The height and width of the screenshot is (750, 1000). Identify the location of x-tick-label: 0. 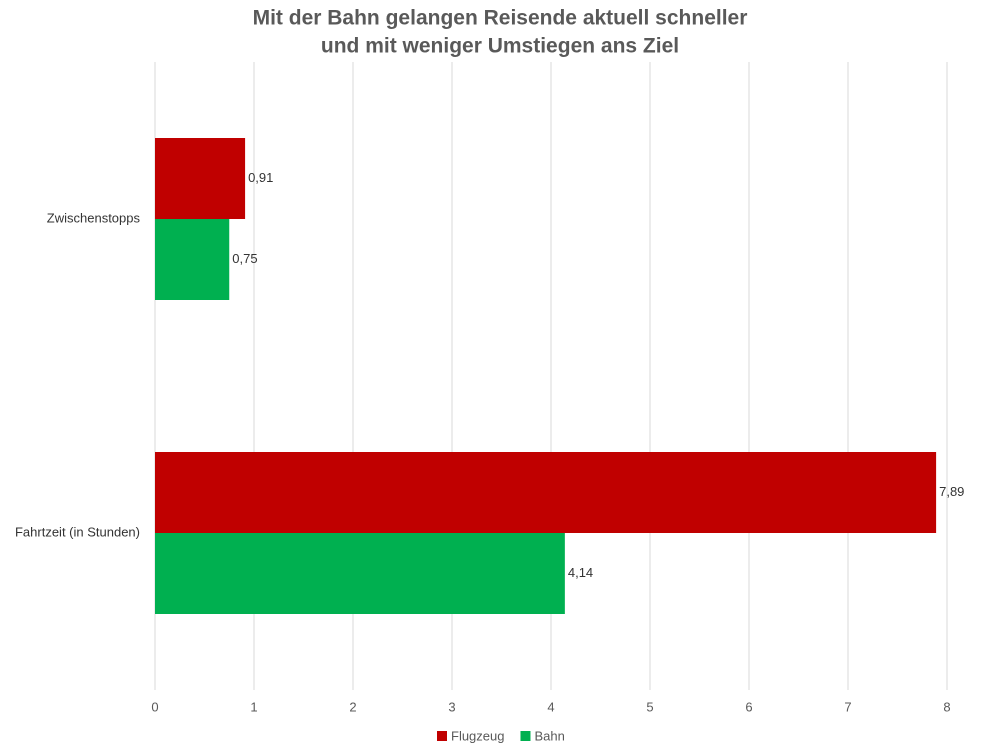
(154, 706).